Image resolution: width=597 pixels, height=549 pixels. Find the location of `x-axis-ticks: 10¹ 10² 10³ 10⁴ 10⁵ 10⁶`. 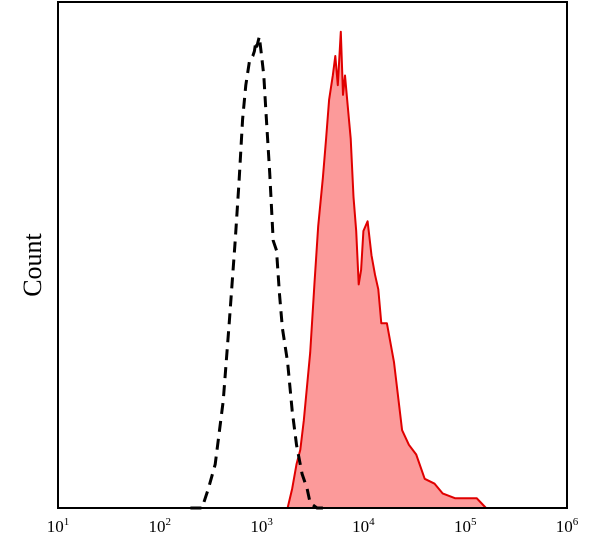

x-axis-ticks: 10¹ 10² 10³ 10⁴ 10⁵ 10⁶ is located at coordinates (313, 526).